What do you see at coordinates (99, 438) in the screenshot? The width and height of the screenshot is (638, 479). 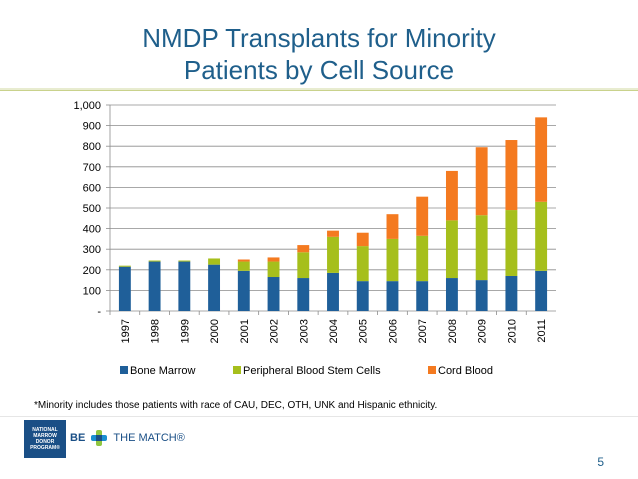 I see `match-cross-icon` at bounding box center [99, 438].